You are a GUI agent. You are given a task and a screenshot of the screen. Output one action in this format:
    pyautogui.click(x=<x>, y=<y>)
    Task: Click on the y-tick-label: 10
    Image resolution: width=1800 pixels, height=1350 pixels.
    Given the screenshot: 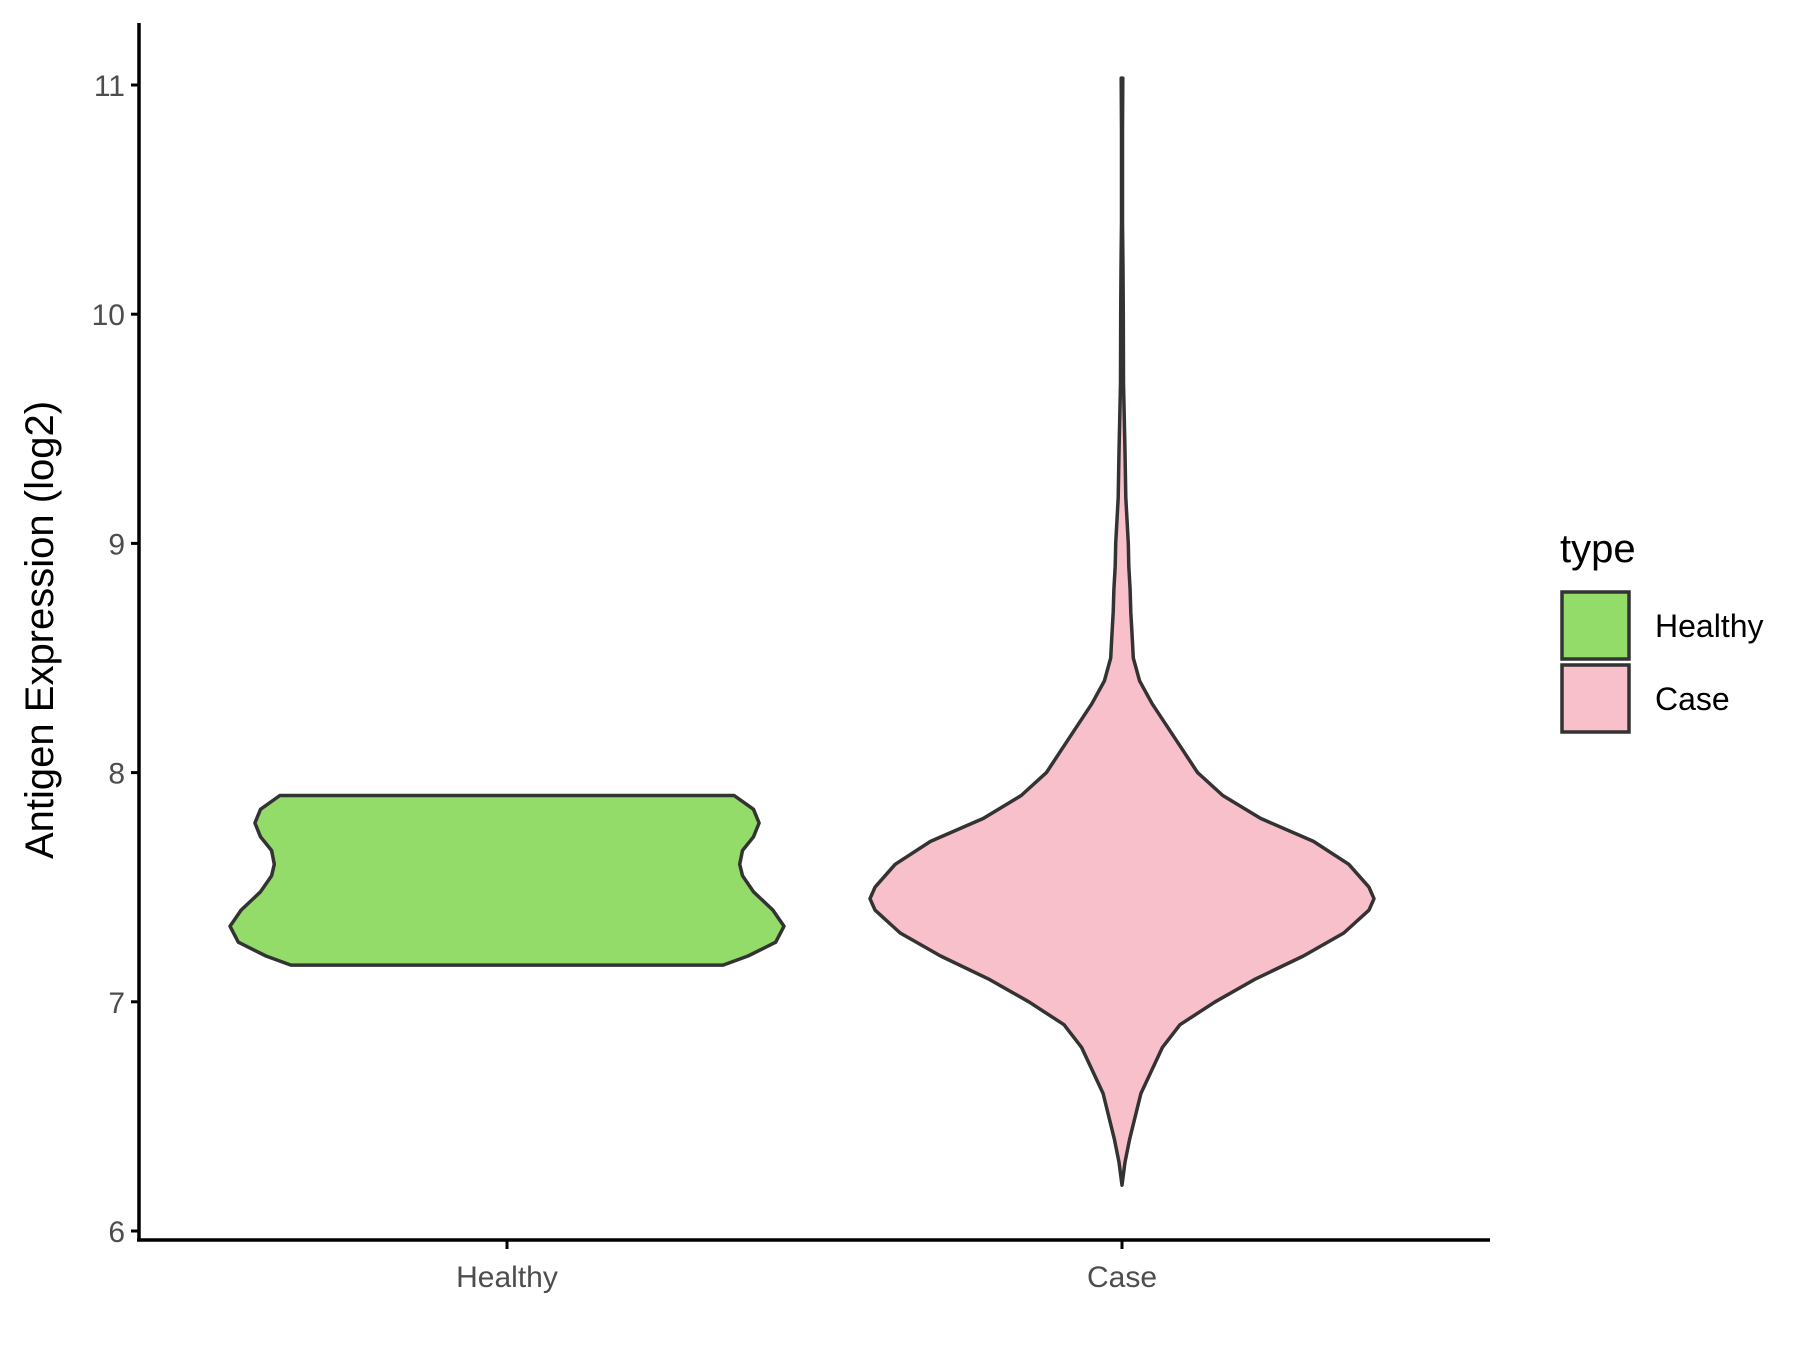 What is the action you would take?
    pyautogui.click(x=108, y=315)
    